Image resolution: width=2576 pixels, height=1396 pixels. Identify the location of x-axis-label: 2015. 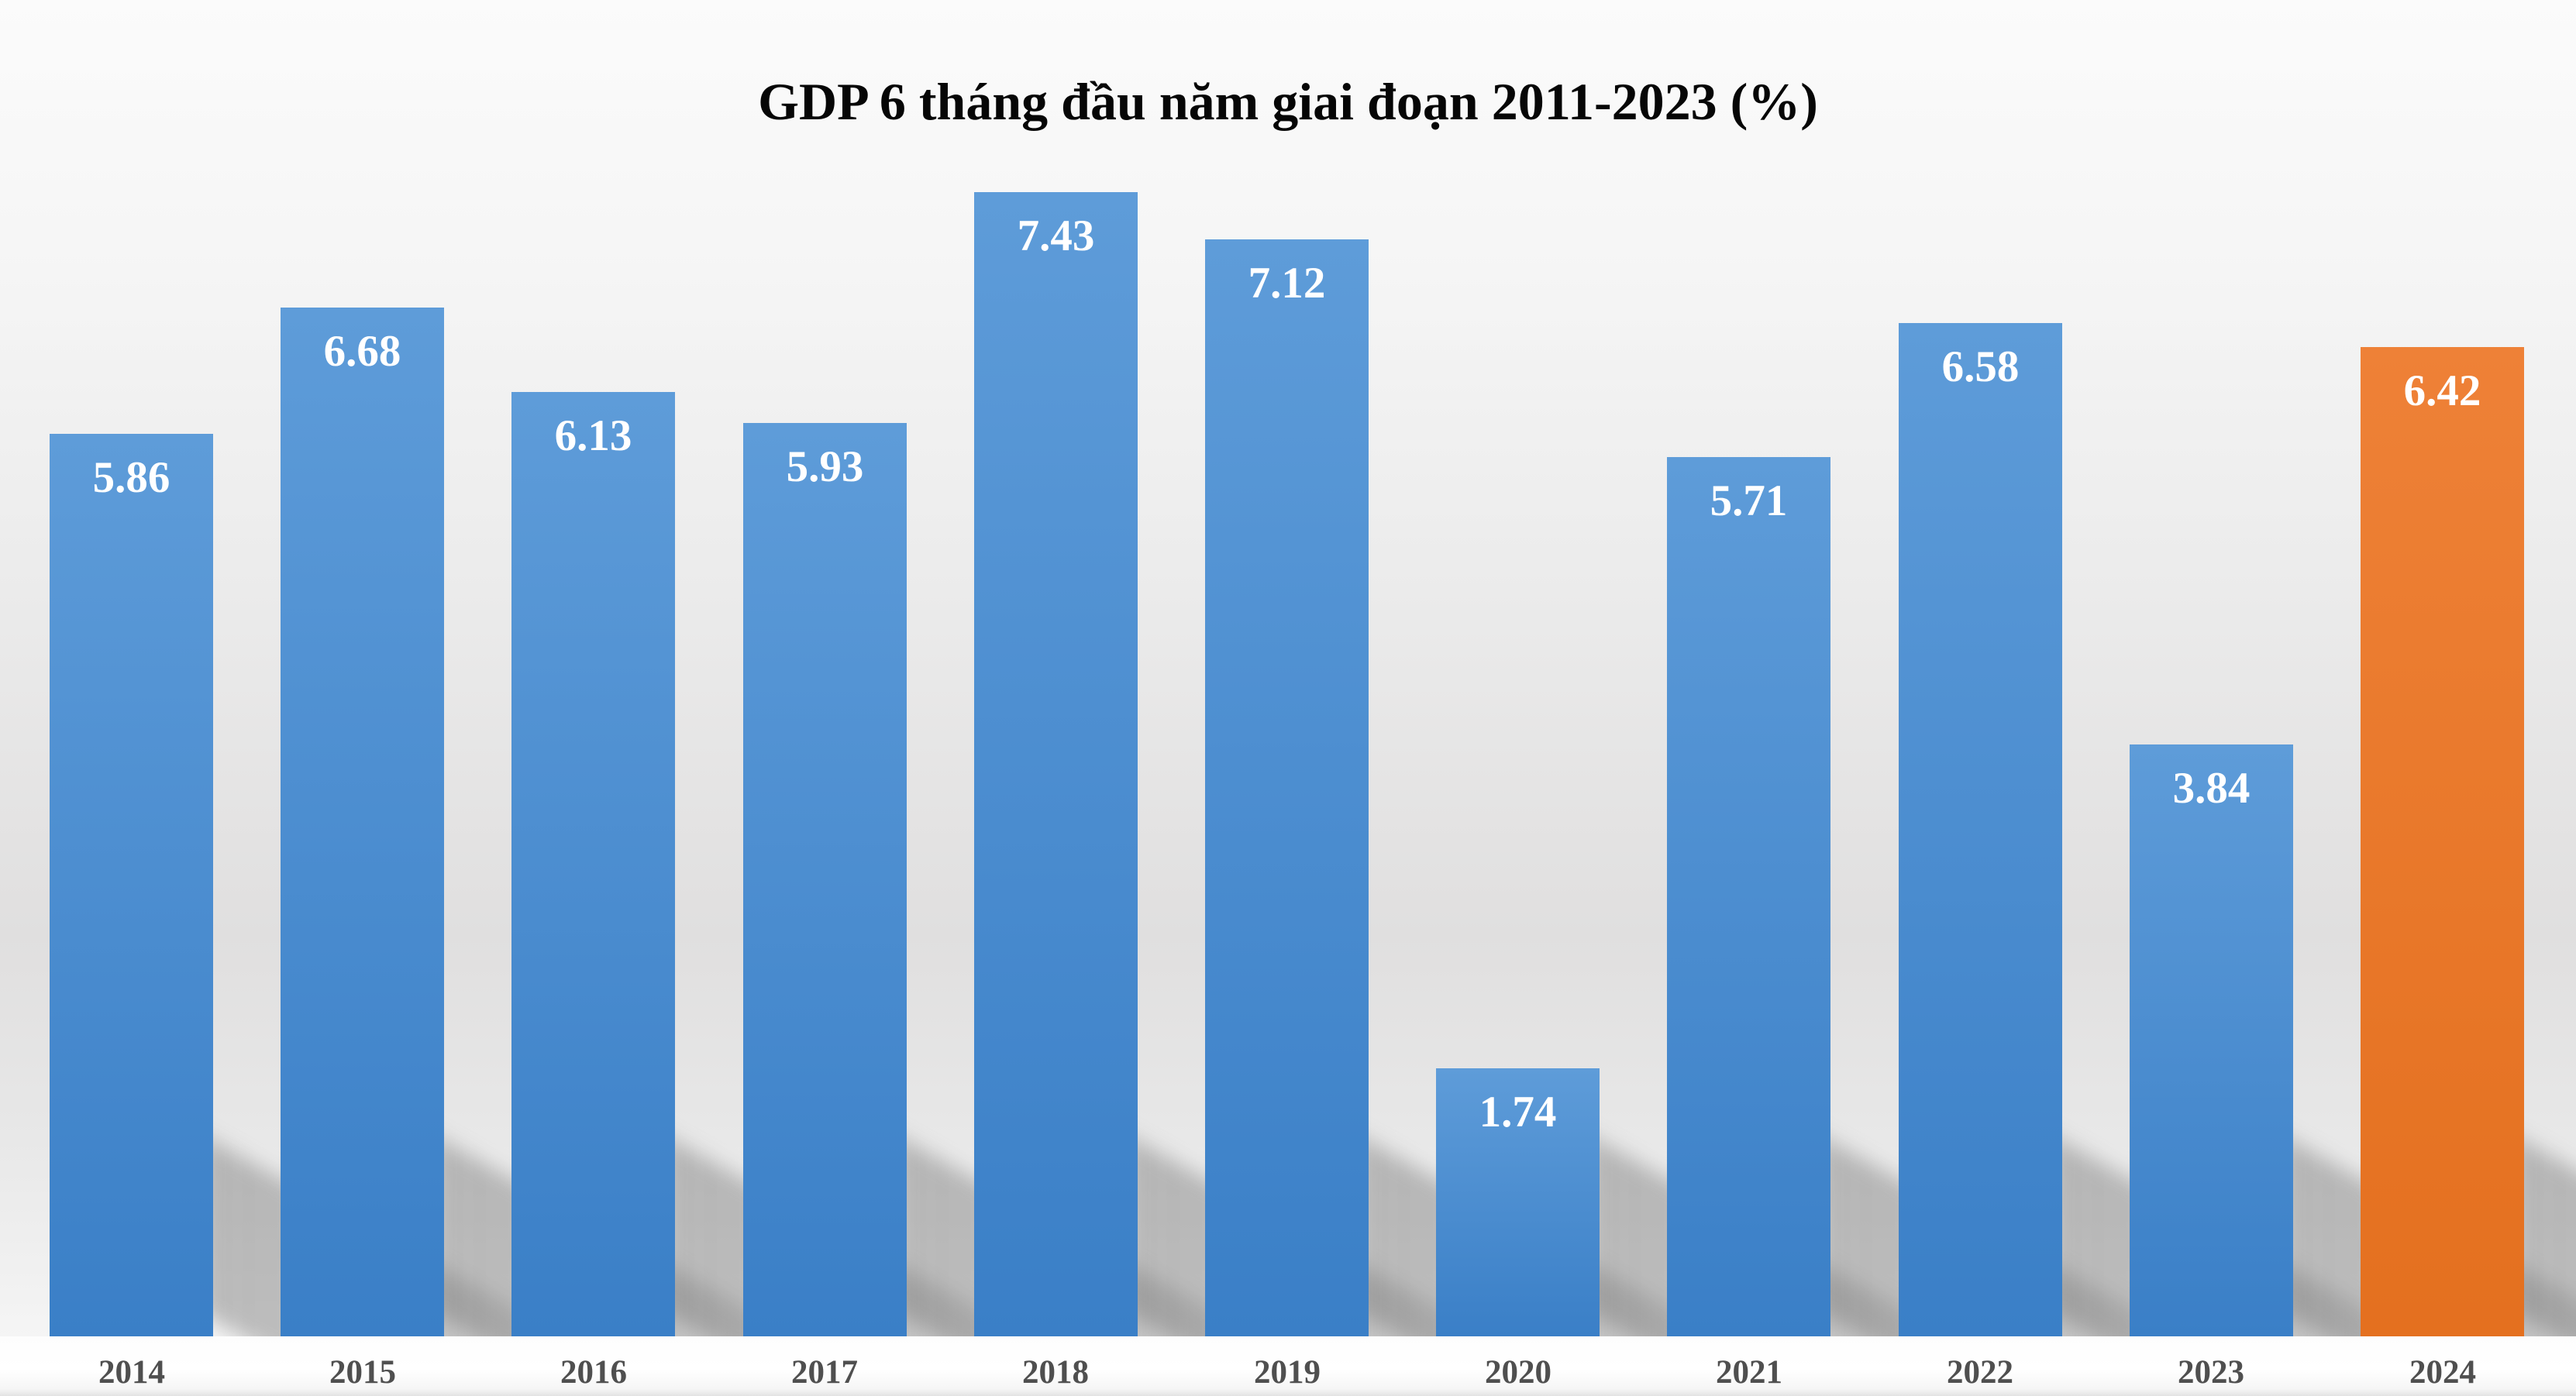
(362, 1372).